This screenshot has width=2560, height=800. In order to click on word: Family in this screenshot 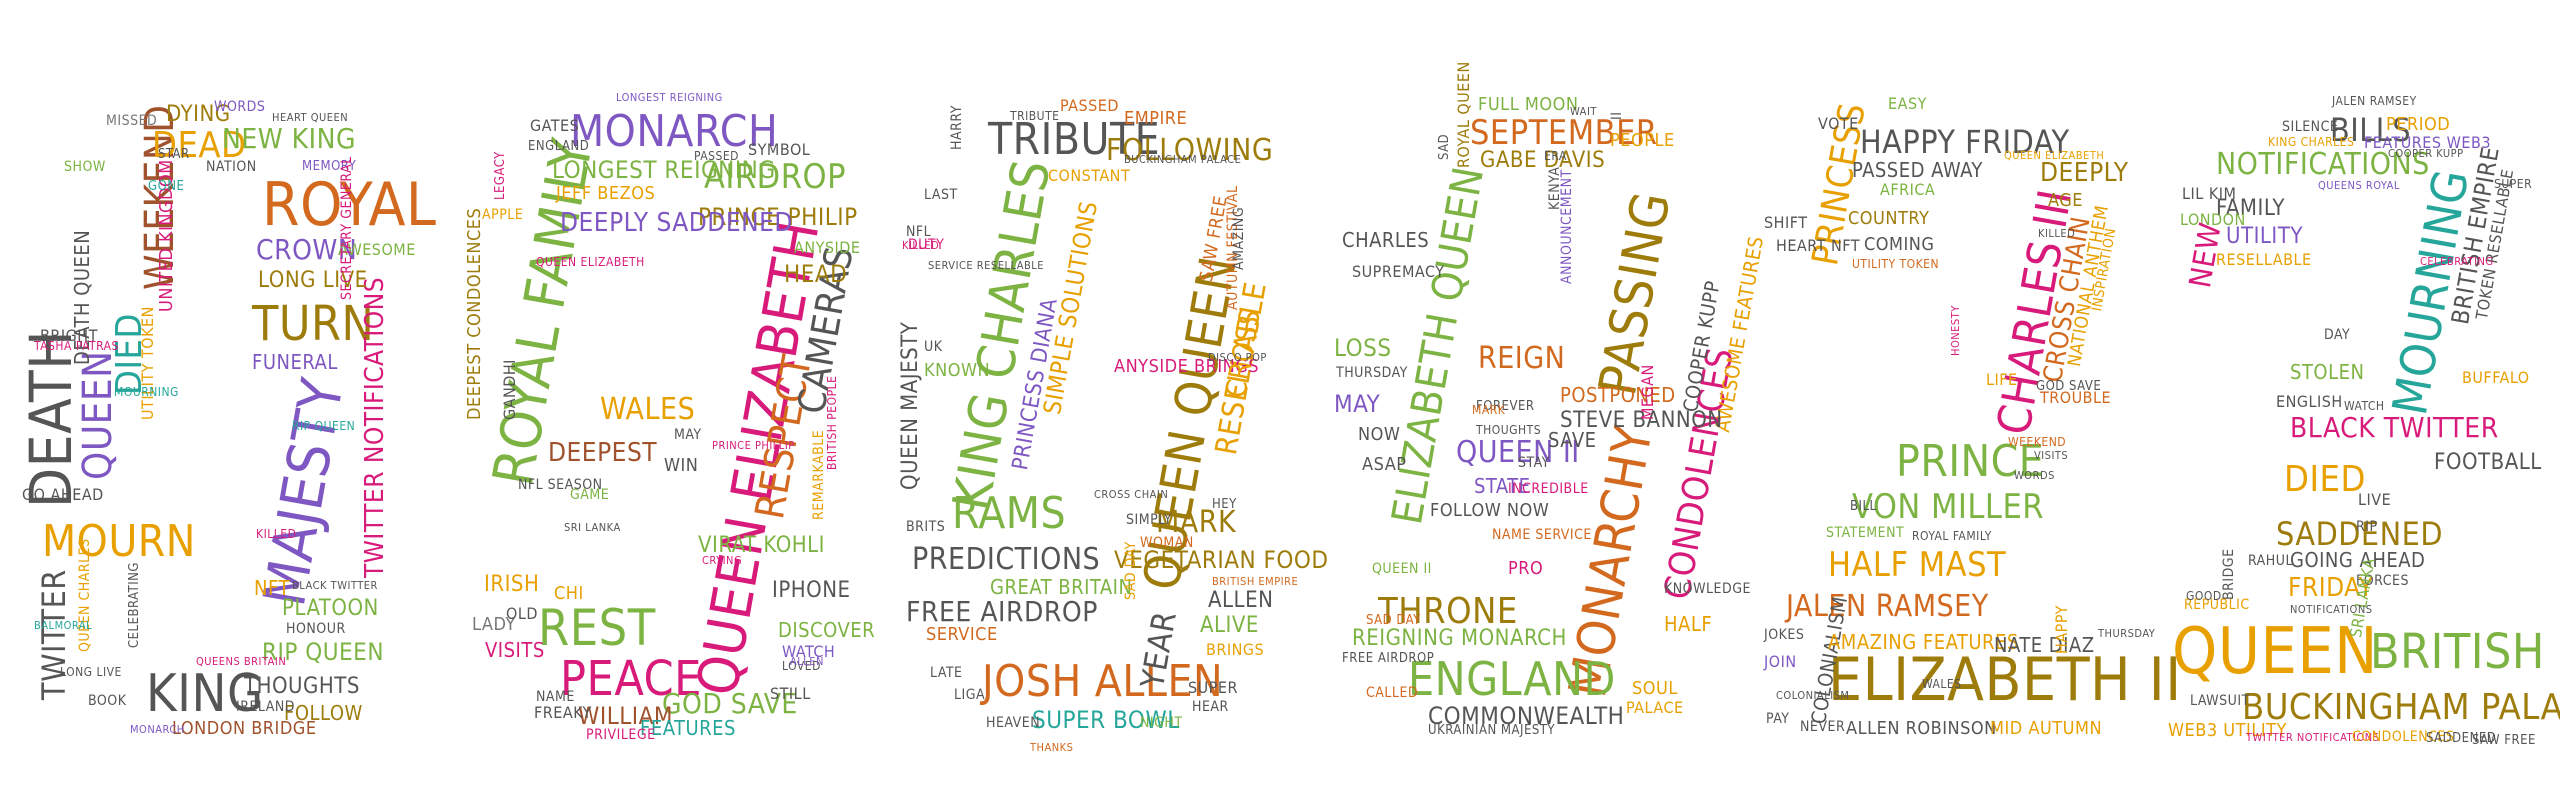, I will do `click(2250, 208)`.